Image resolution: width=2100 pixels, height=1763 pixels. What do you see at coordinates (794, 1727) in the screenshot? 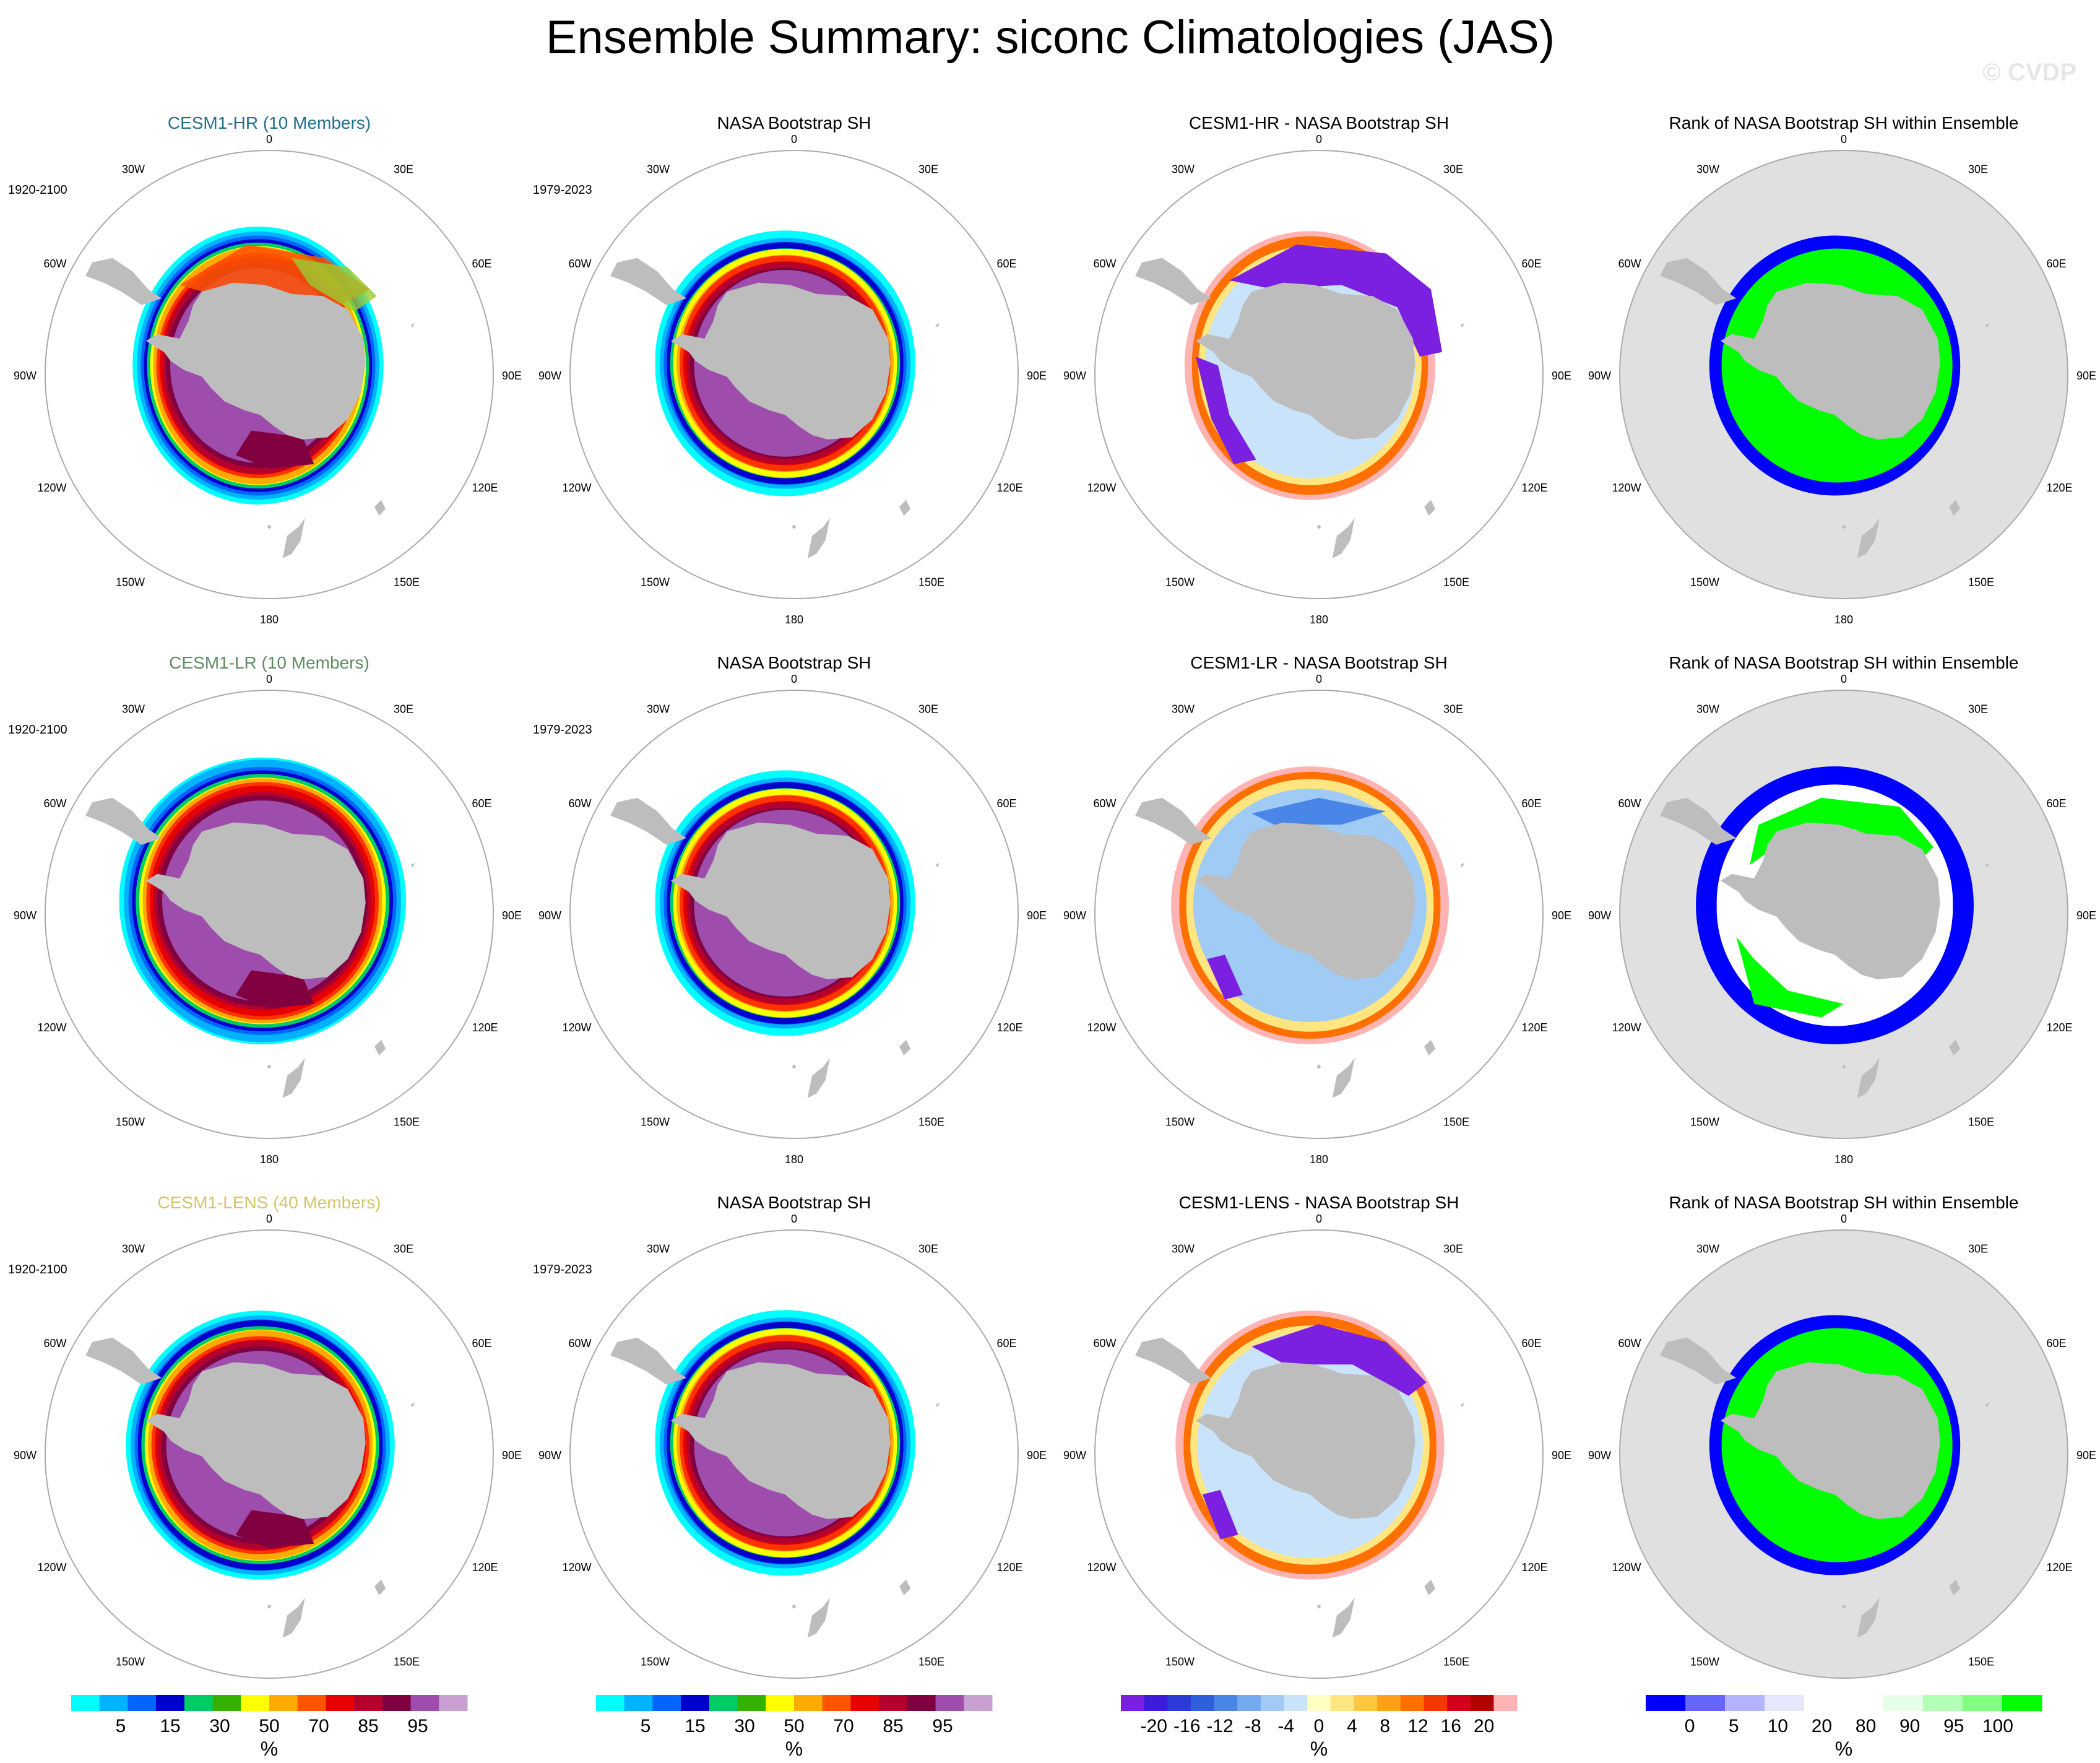
I see `colorbar: 5 15 30 50 70 85 95%` at bounding box center [794, 1727].